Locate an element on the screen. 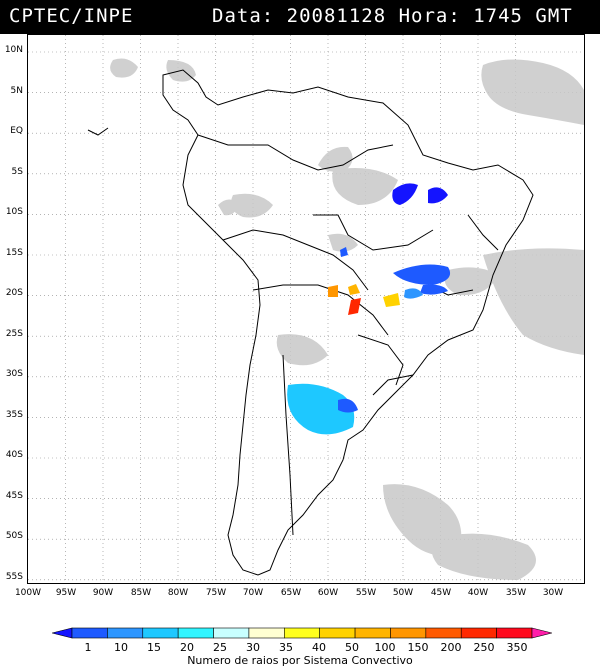 The height and width of the screenshot is (670, 600). lon-label: 60W is located at coordinates (328, 593).